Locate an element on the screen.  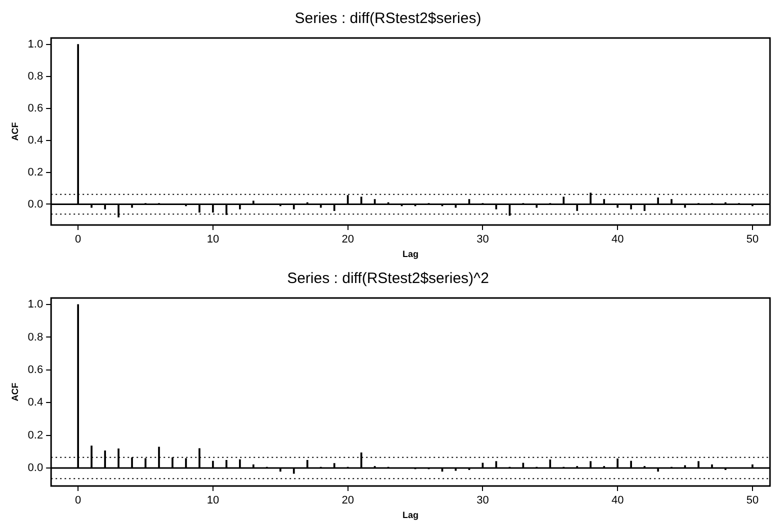
chart-title: Series : diff(RStest2$series)^2 is located at coordinates (388, 279).